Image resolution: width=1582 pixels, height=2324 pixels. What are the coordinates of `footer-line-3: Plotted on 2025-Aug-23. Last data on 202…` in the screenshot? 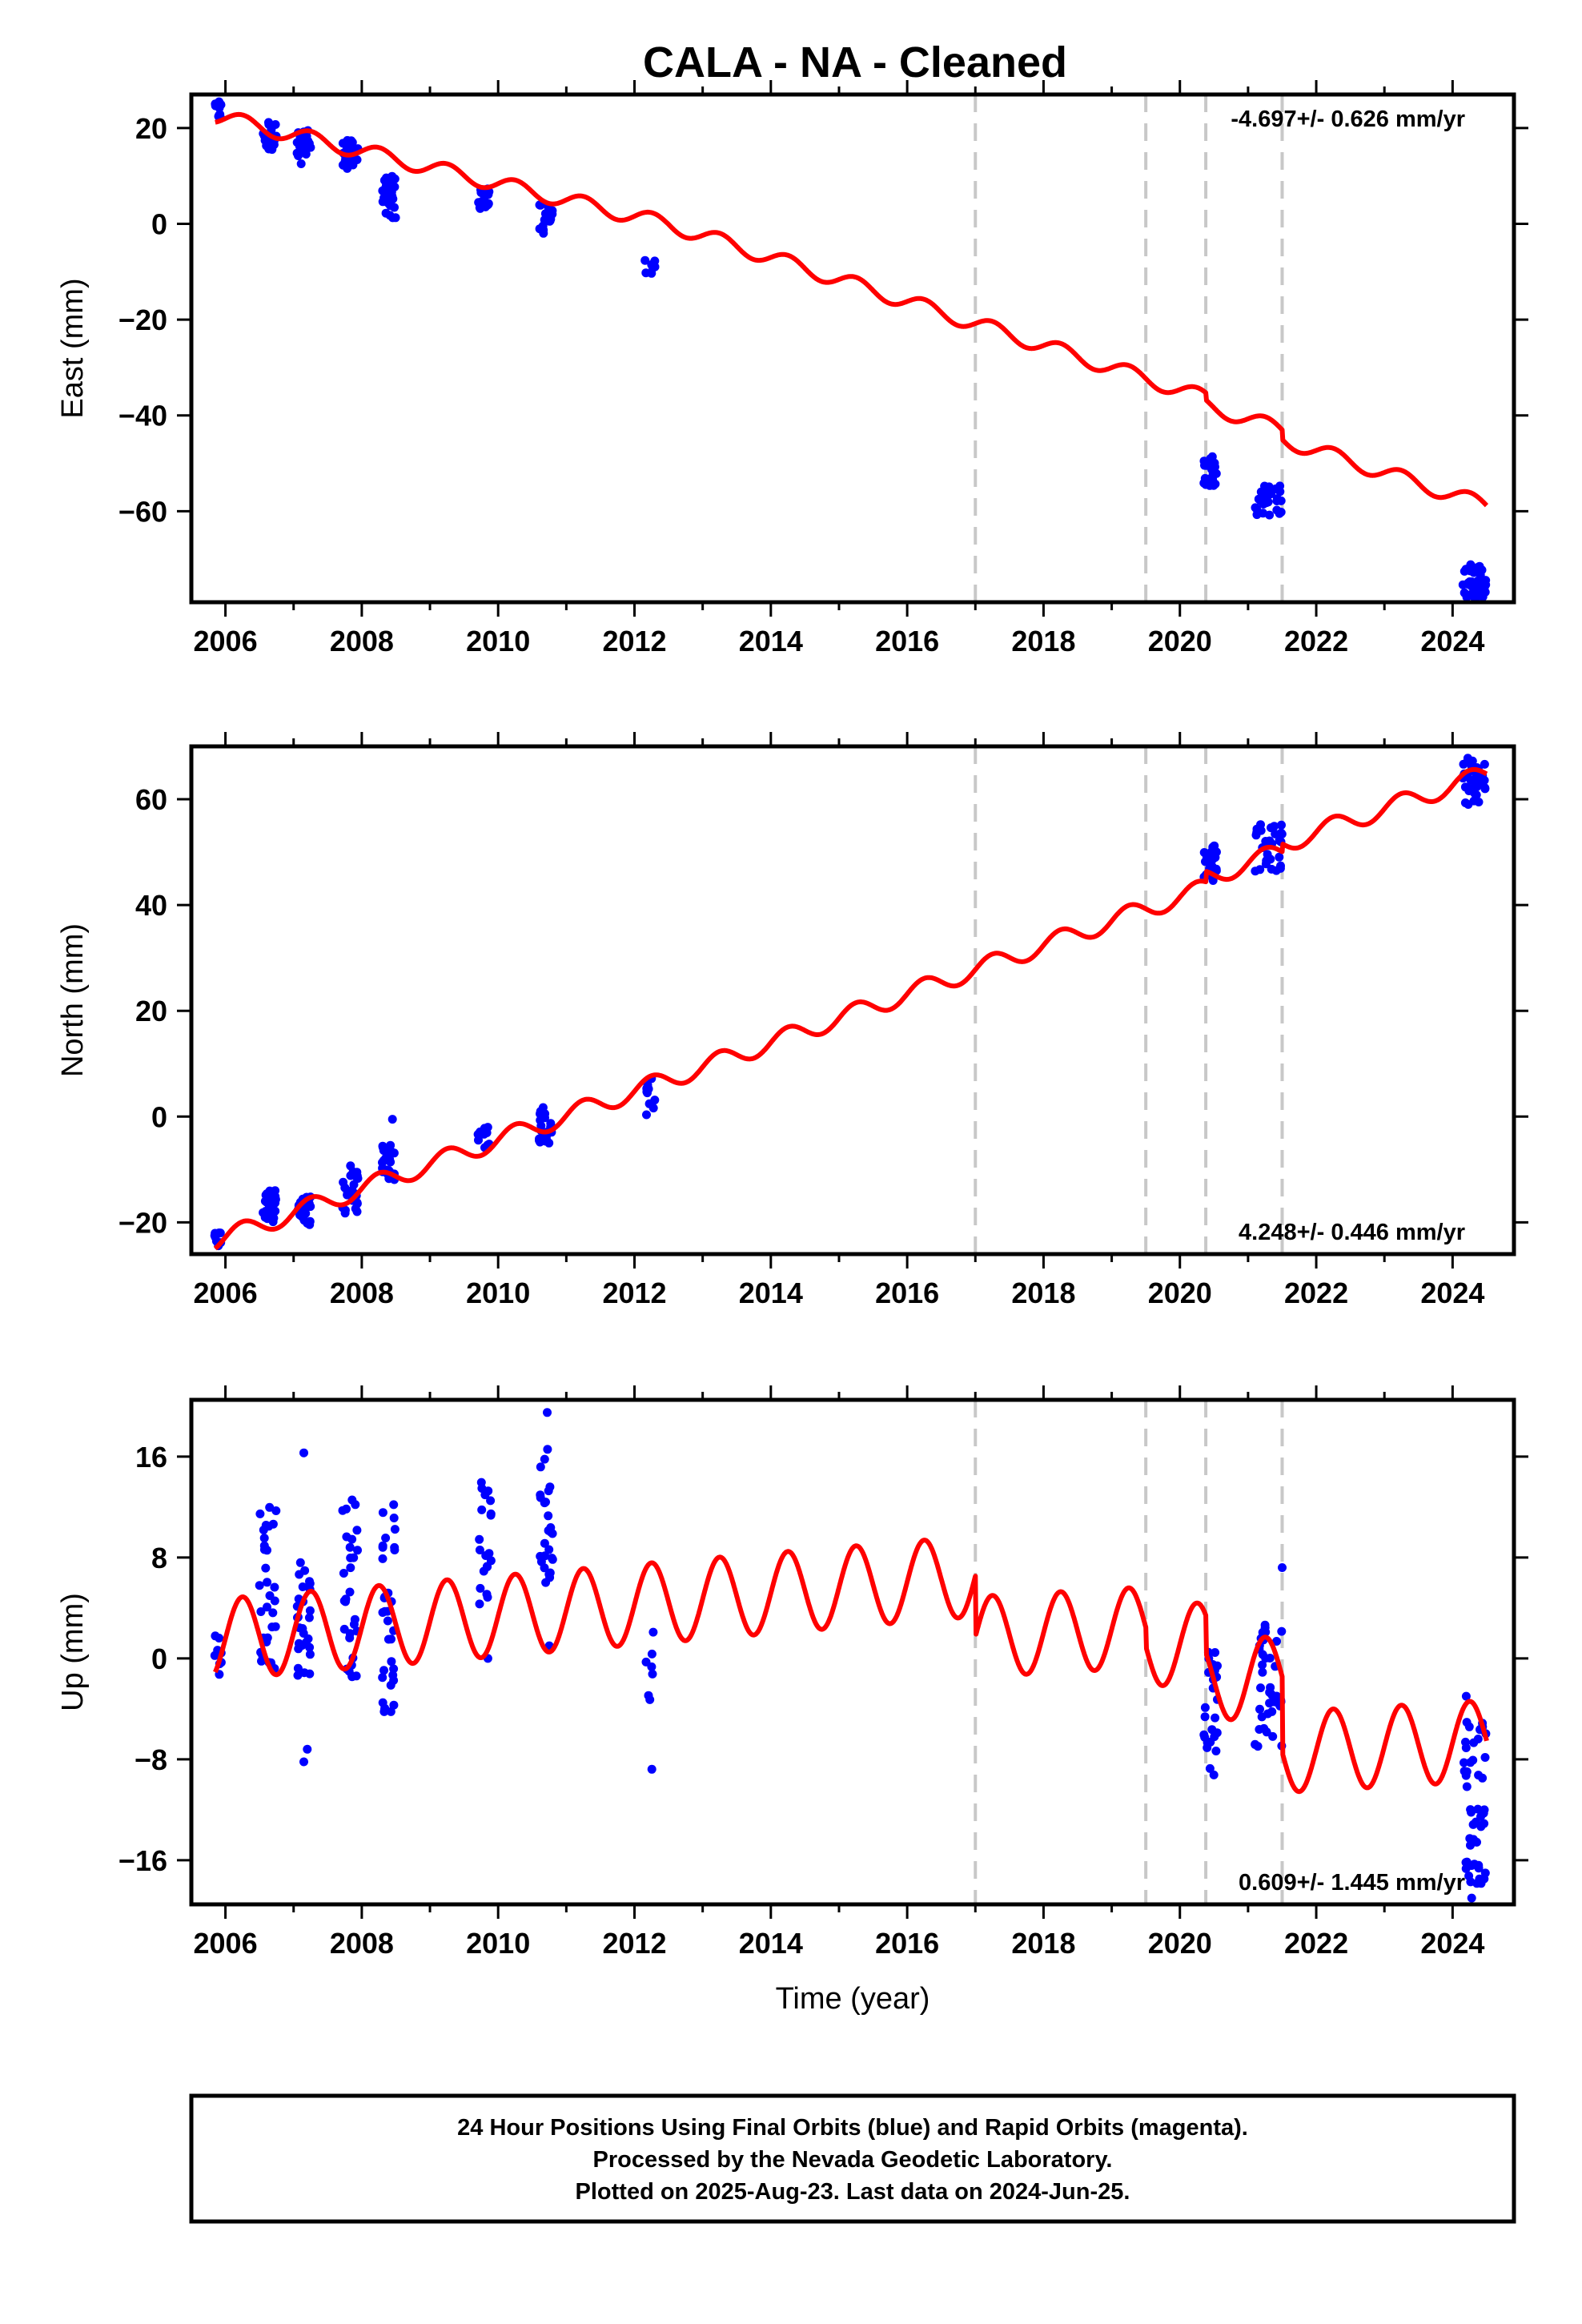 It's located at (853, 2192).